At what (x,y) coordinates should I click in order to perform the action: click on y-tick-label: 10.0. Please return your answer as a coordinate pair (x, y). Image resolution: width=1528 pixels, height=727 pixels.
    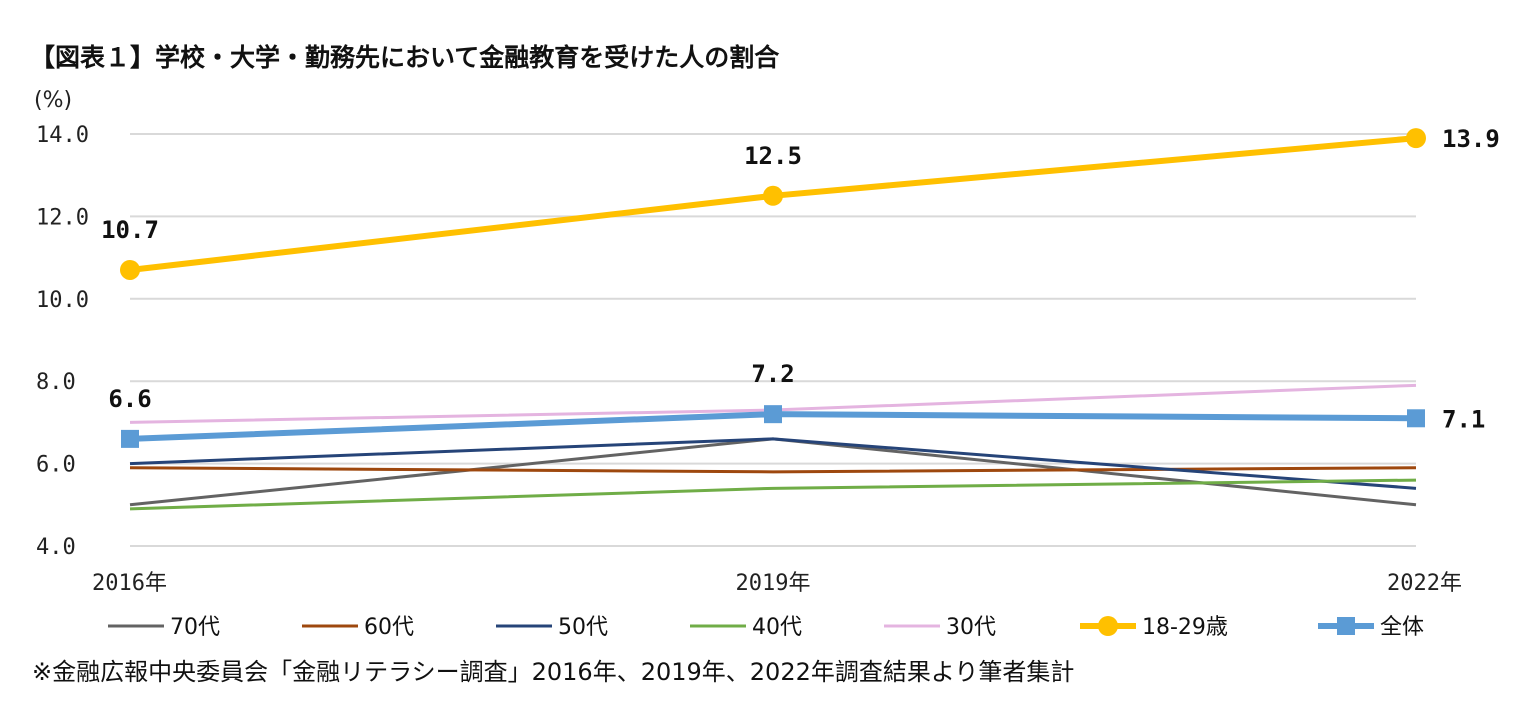
    Looking at the image, I should click on (62, 300).